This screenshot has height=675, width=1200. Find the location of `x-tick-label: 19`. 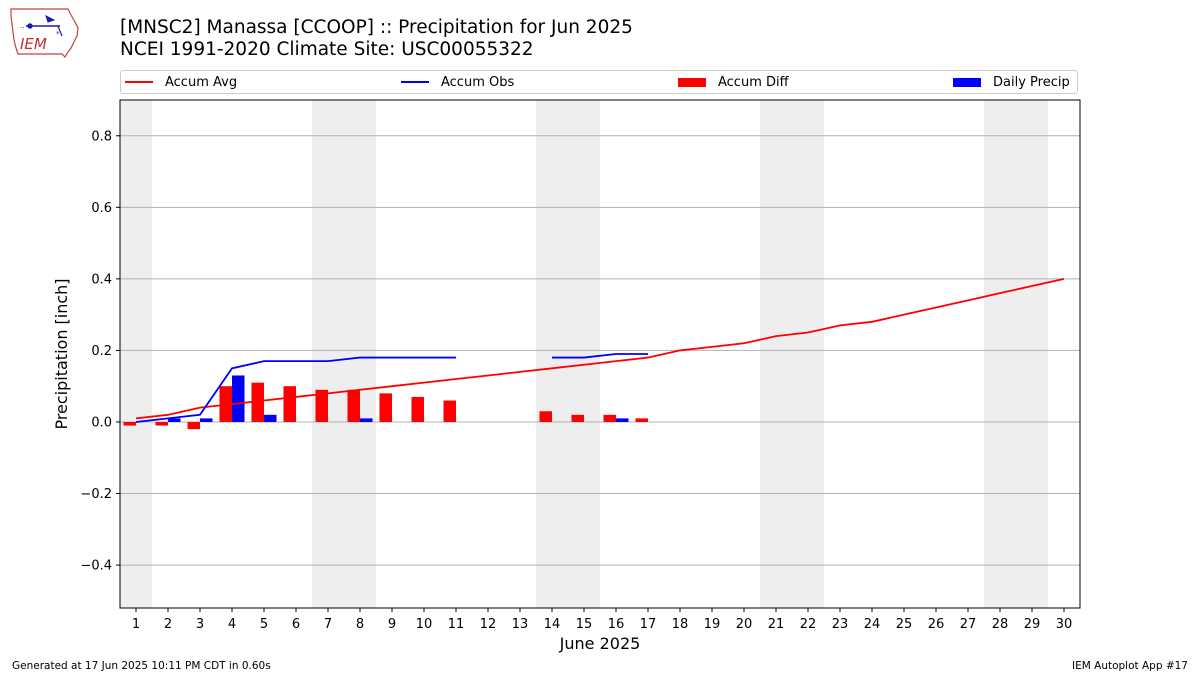

x-tick-label: 19 is located at coordinates (712, 624).